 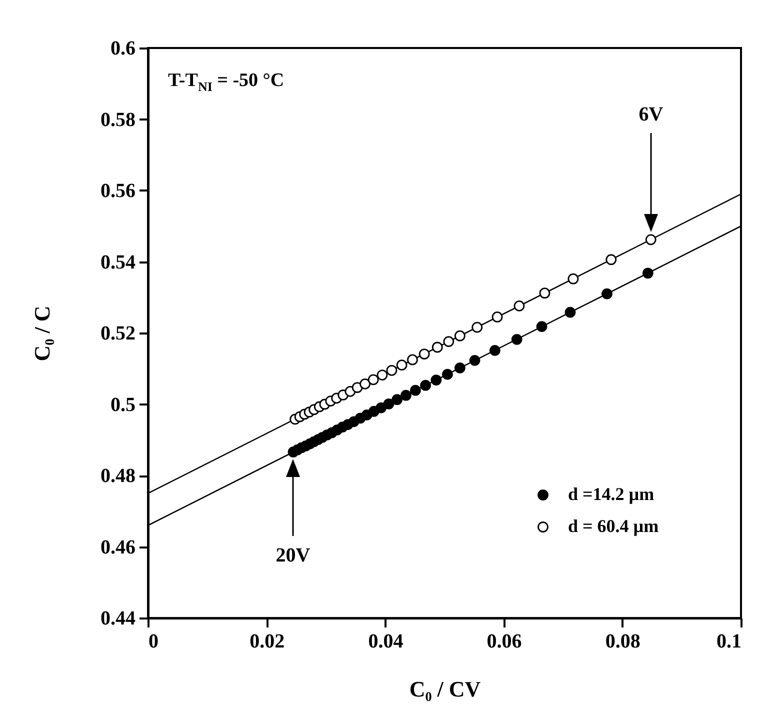 What do you see at coordinates (118, 119) in the screenshot?
I see `y-tick-label: 0.58` at bounding box center [118, 119].